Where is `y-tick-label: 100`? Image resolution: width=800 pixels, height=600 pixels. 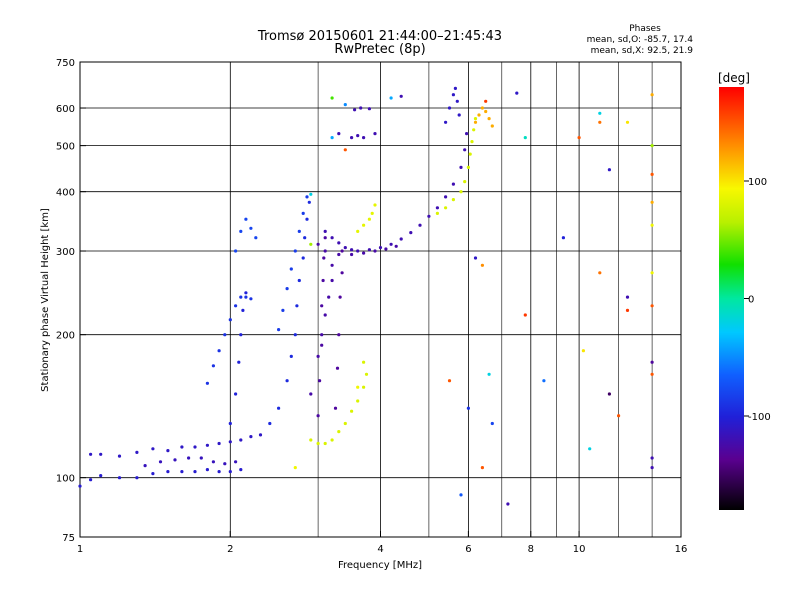
y-tick-label: 100 is located at coordinates (65, 479).